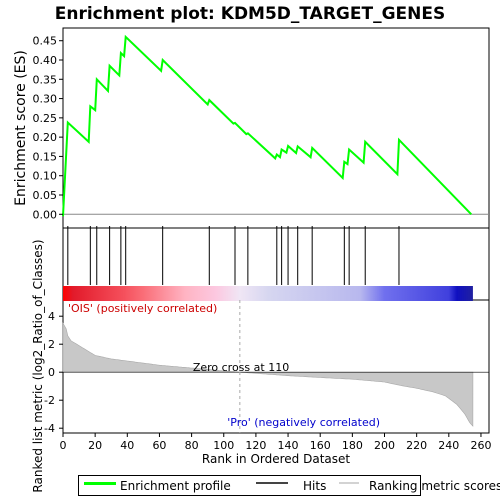 The width and height of the screenshot is (500, 504). Describe the element at coordinates (384, 445) in the screenshot. I see `x-tick-label-10: 200` at that location.